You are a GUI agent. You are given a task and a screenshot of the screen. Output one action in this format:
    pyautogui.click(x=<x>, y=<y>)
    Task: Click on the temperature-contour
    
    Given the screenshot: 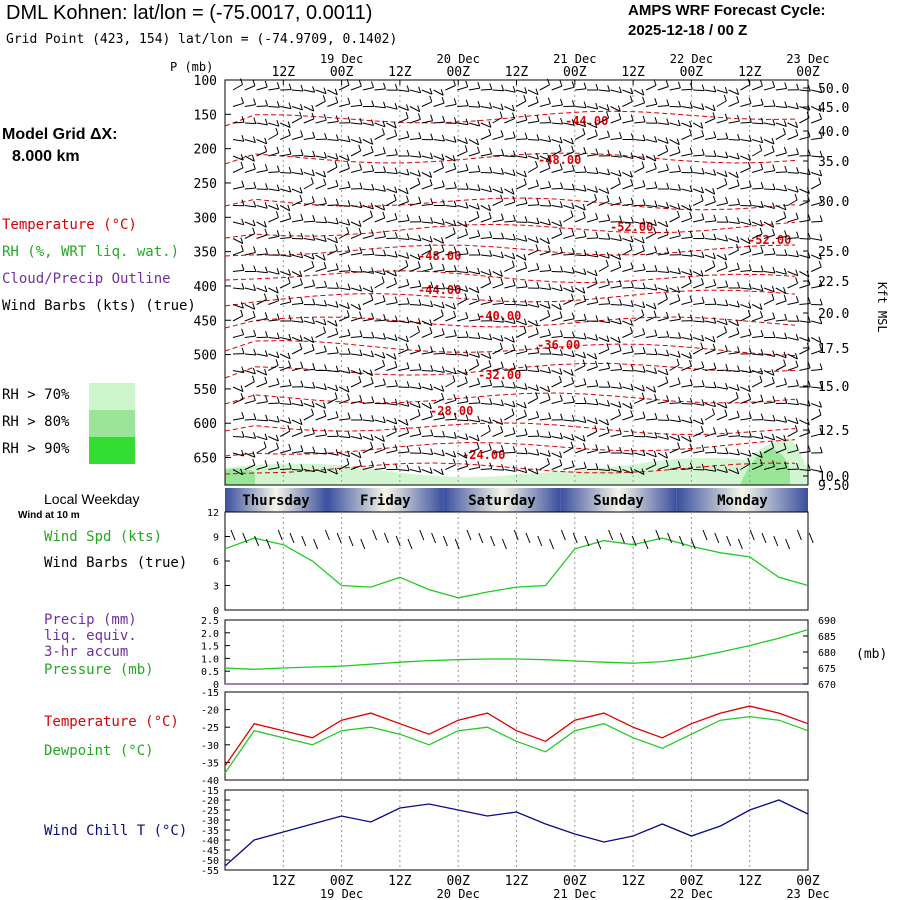 What is the action you would take?
    pyautogui.click(x=510, y=277)
    